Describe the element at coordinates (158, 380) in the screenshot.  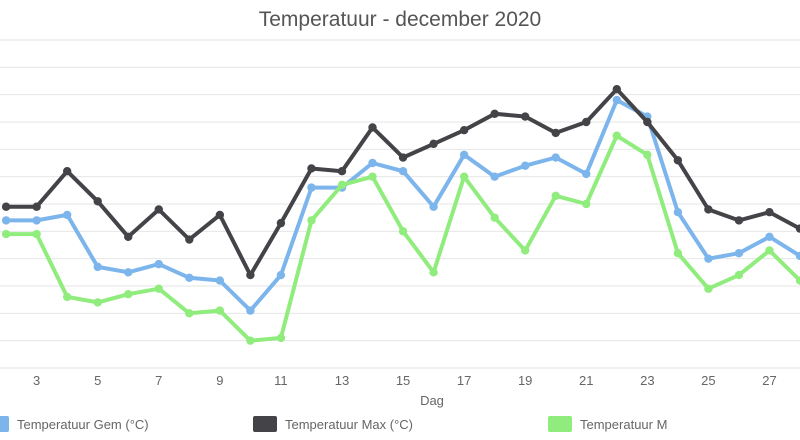
I see `x-tick-label: 7` at that location.